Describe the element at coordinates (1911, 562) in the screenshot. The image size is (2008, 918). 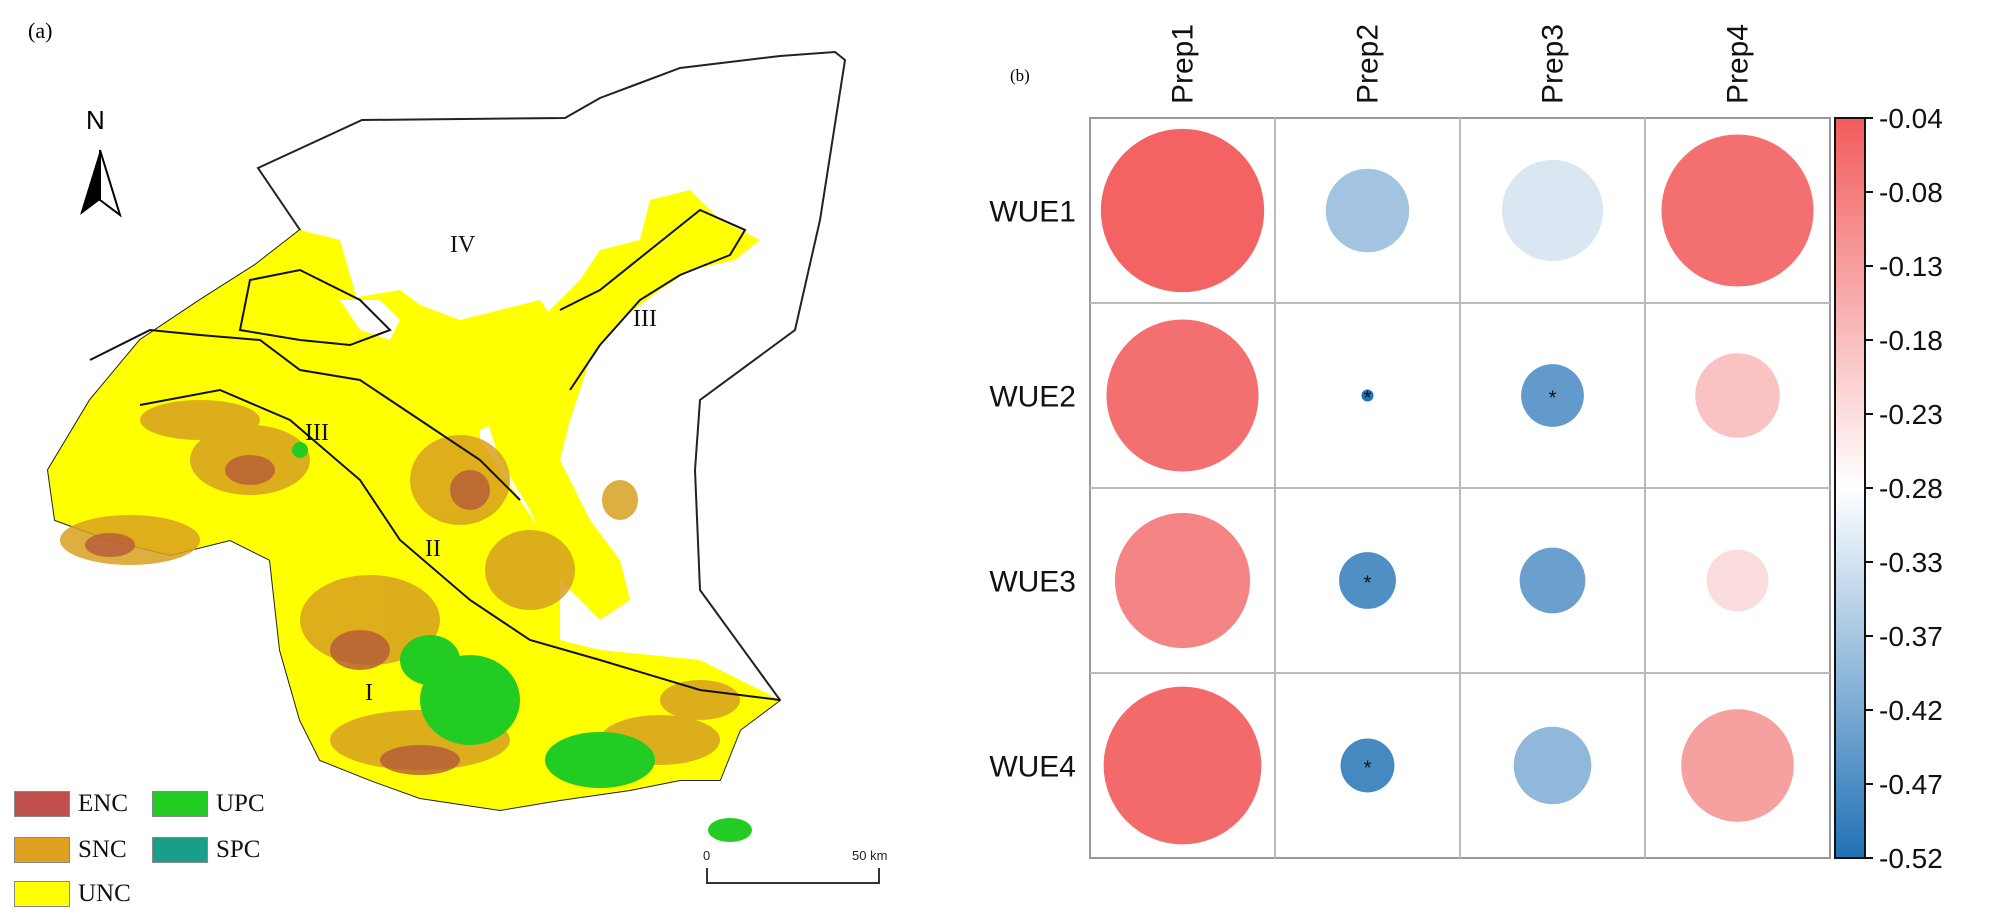
I see `colorbar-tick-label: -0.33` at that location.